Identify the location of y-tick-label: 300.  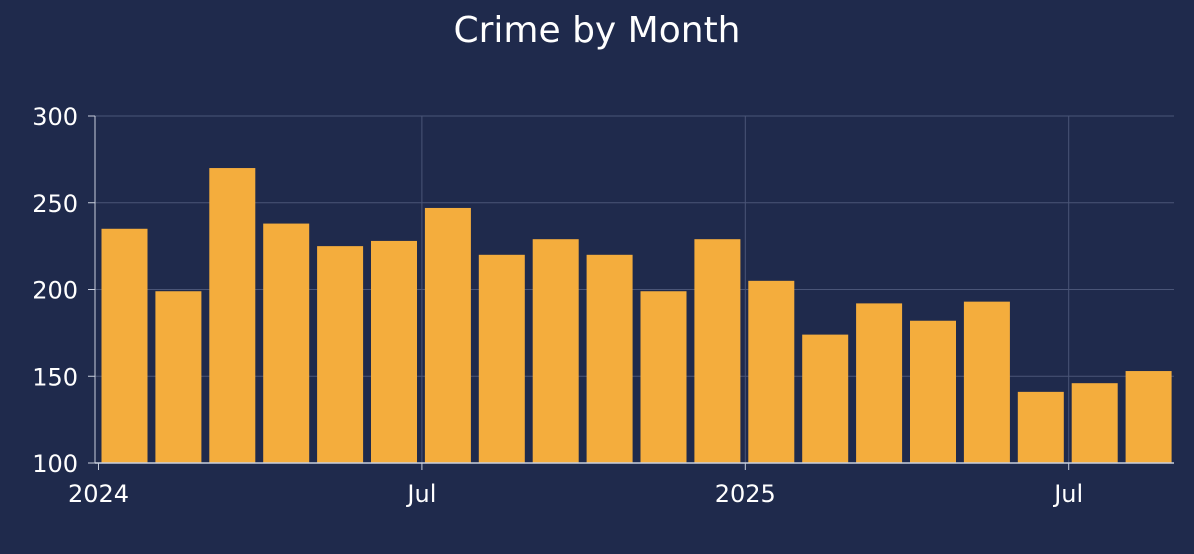
(55, 117).